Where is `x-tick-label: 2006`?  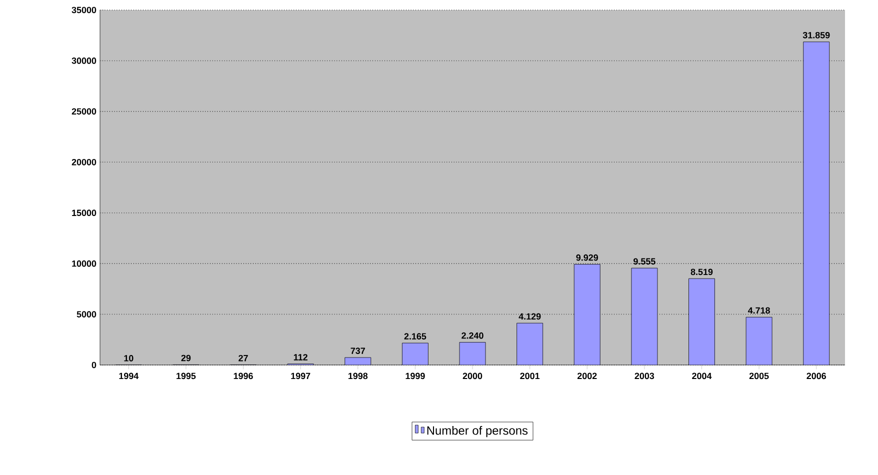
x-tick-label: 2006 is located at coordinates (816, 376).